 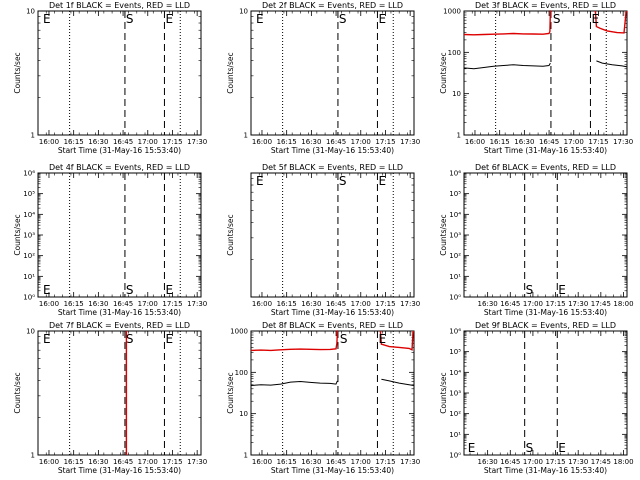 What do you see at coordinates (29, 256) in the screenshot?
I see `y-tick-label: 10²` at bounding box center [29, 256].